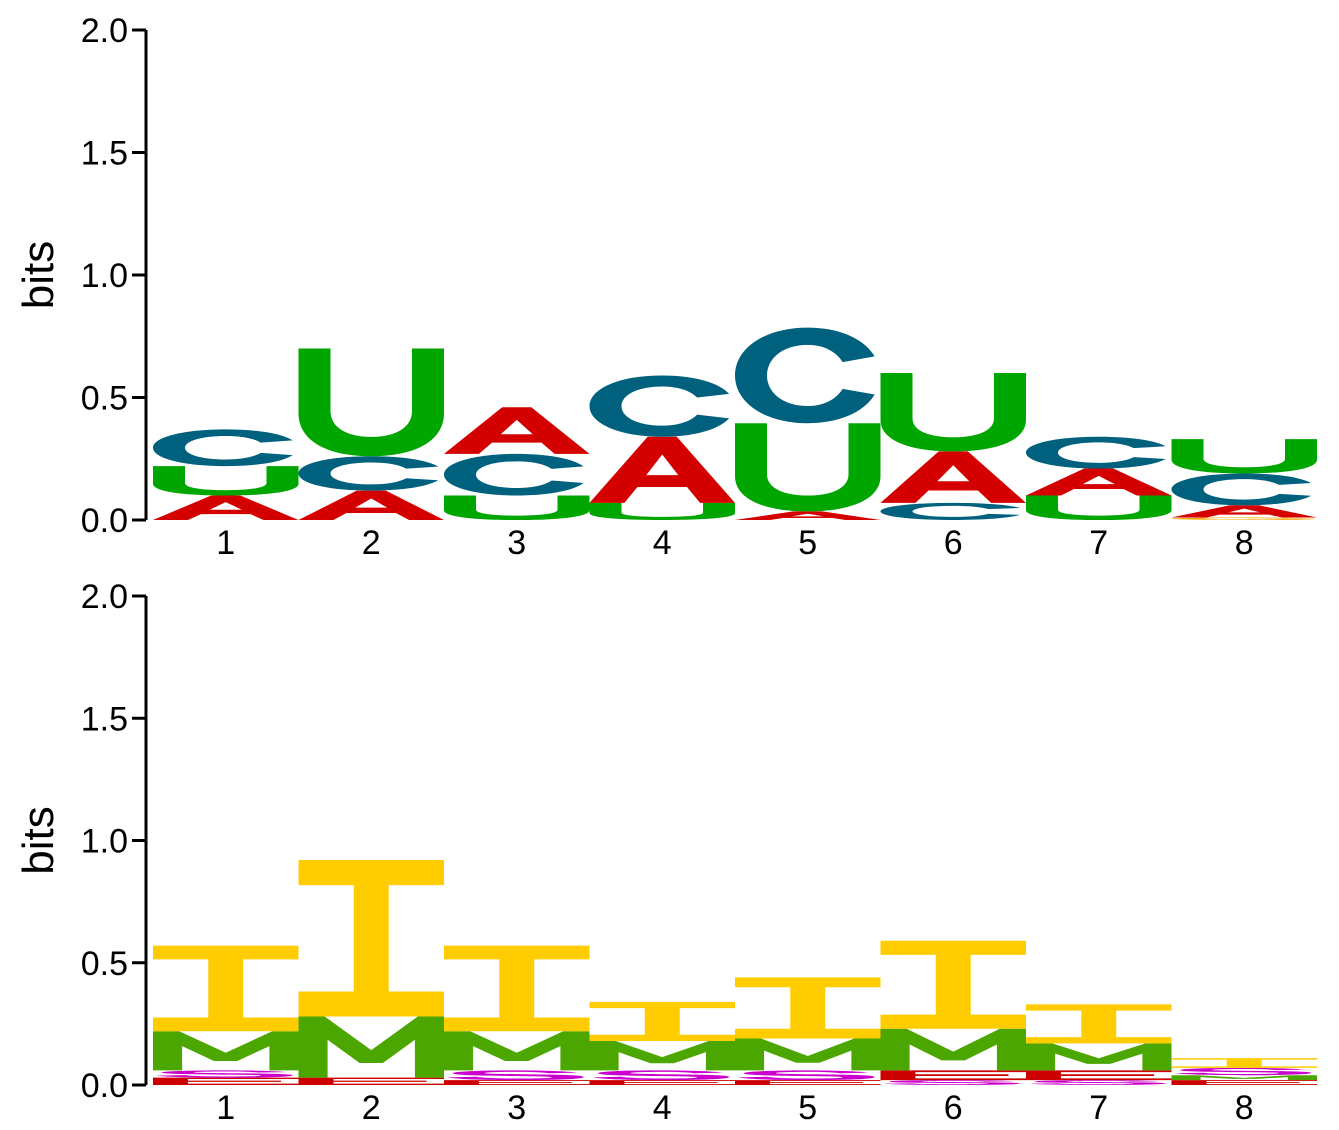 Image resolution: width=1339 pixels, height=1130 pixels. Describe the element at coordinates (225, 1108) in the screenshot. I see `x-tick-label: 1` at that location.